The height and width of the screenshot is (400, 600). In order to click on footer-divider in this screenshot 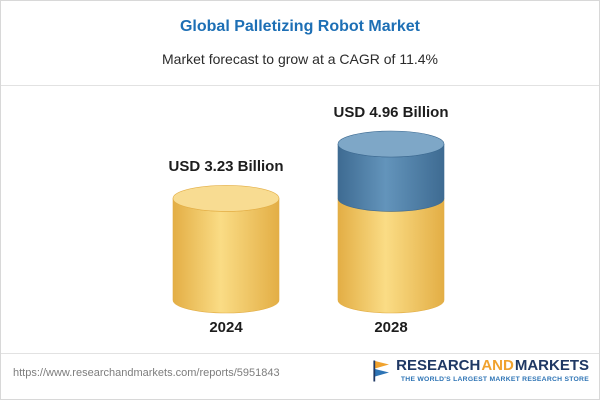, I will do `click(300, 353)`.